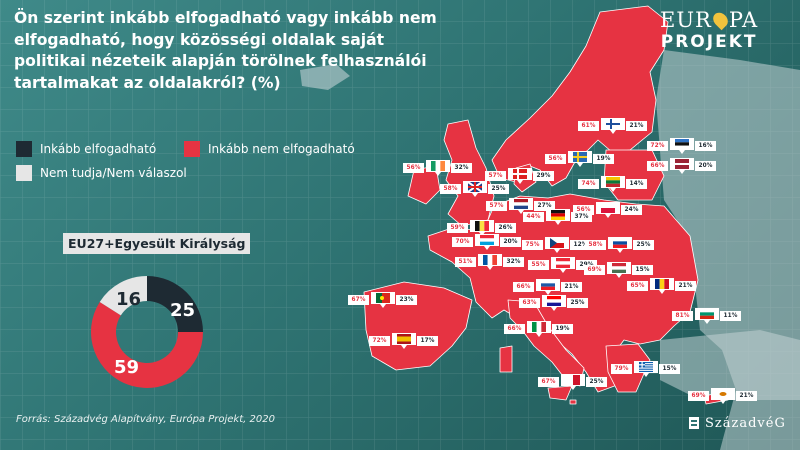 The width and height of the screenshot is (800, 450). I want to click on szazadveg-logo: SzázadvéG, so click(737, 423).